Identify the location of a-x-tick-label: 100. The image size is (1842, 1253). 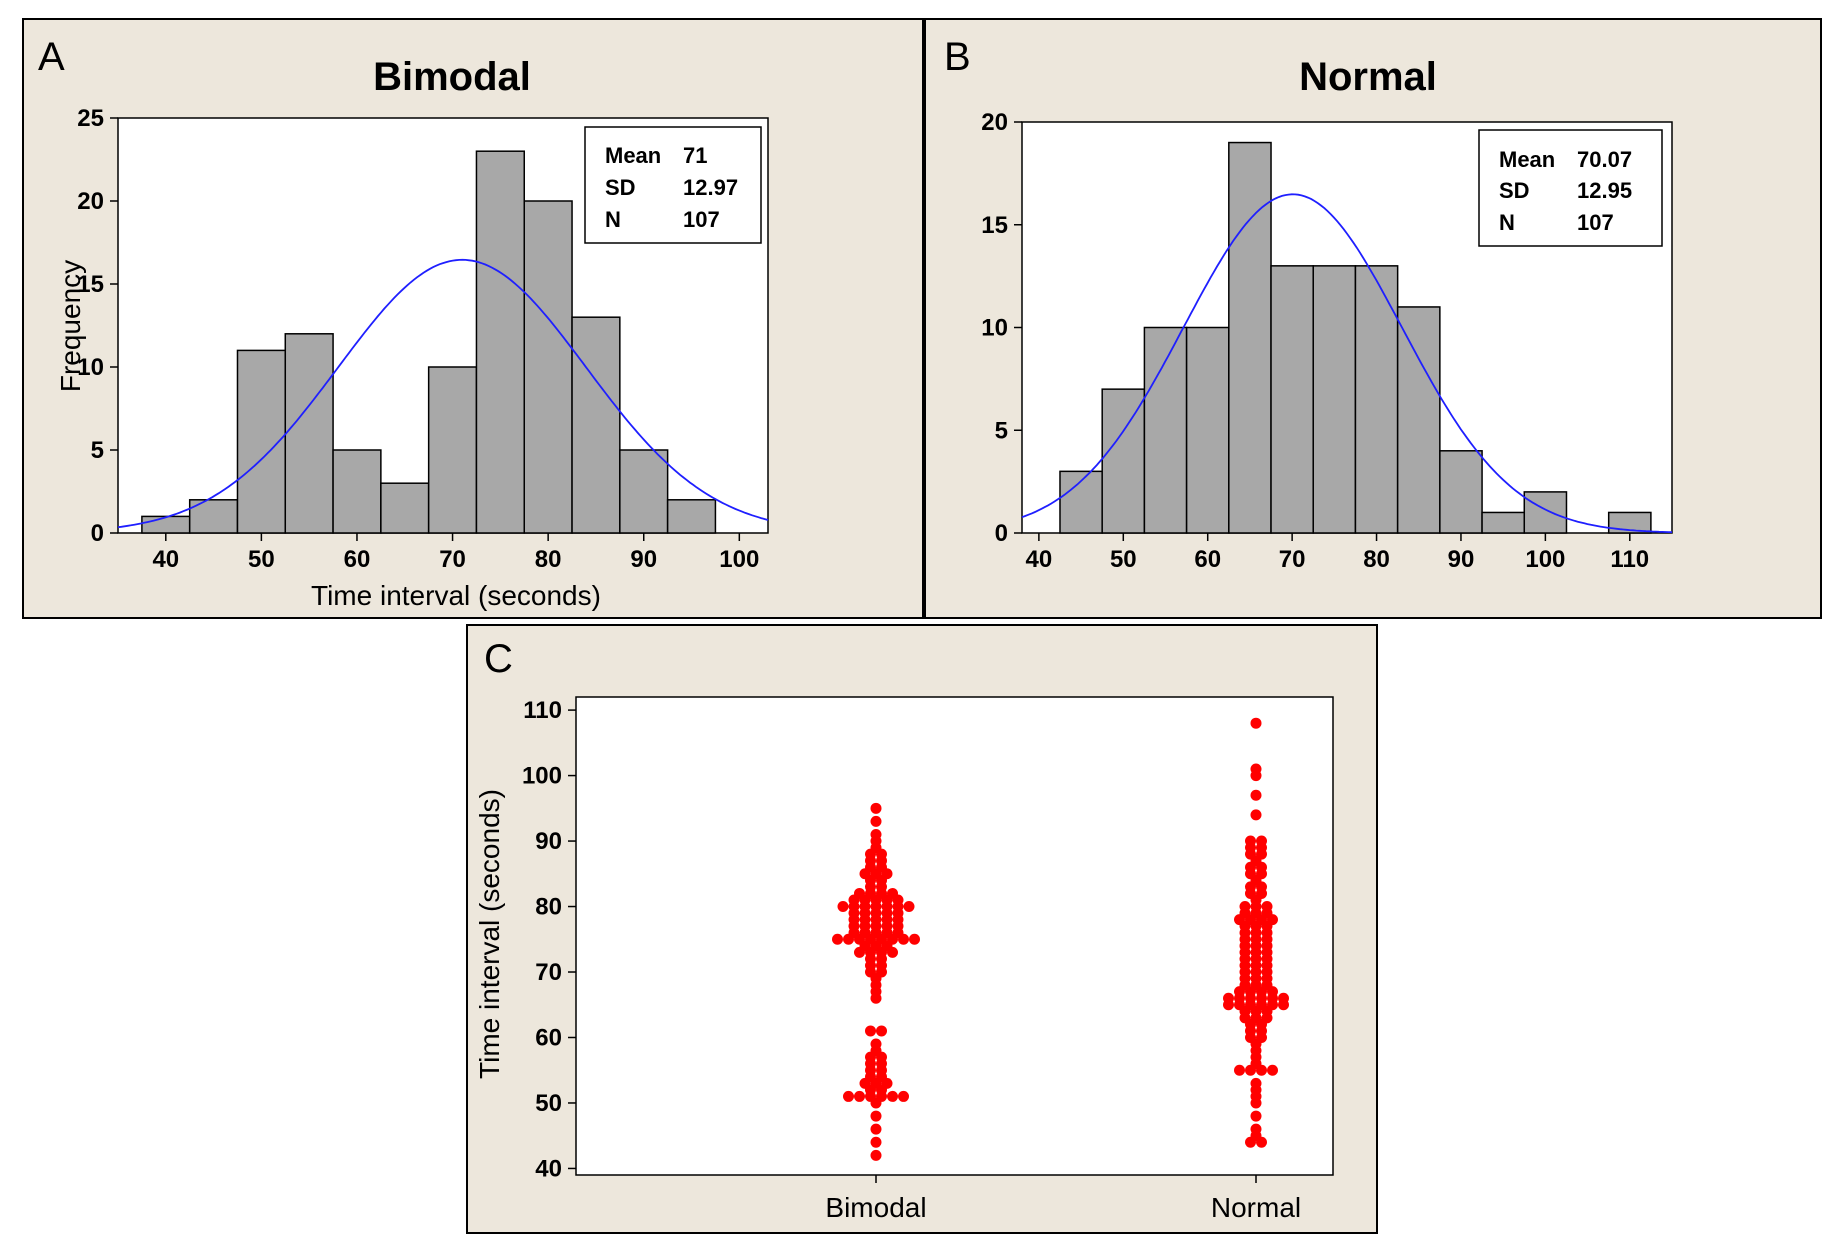
(739, 559).